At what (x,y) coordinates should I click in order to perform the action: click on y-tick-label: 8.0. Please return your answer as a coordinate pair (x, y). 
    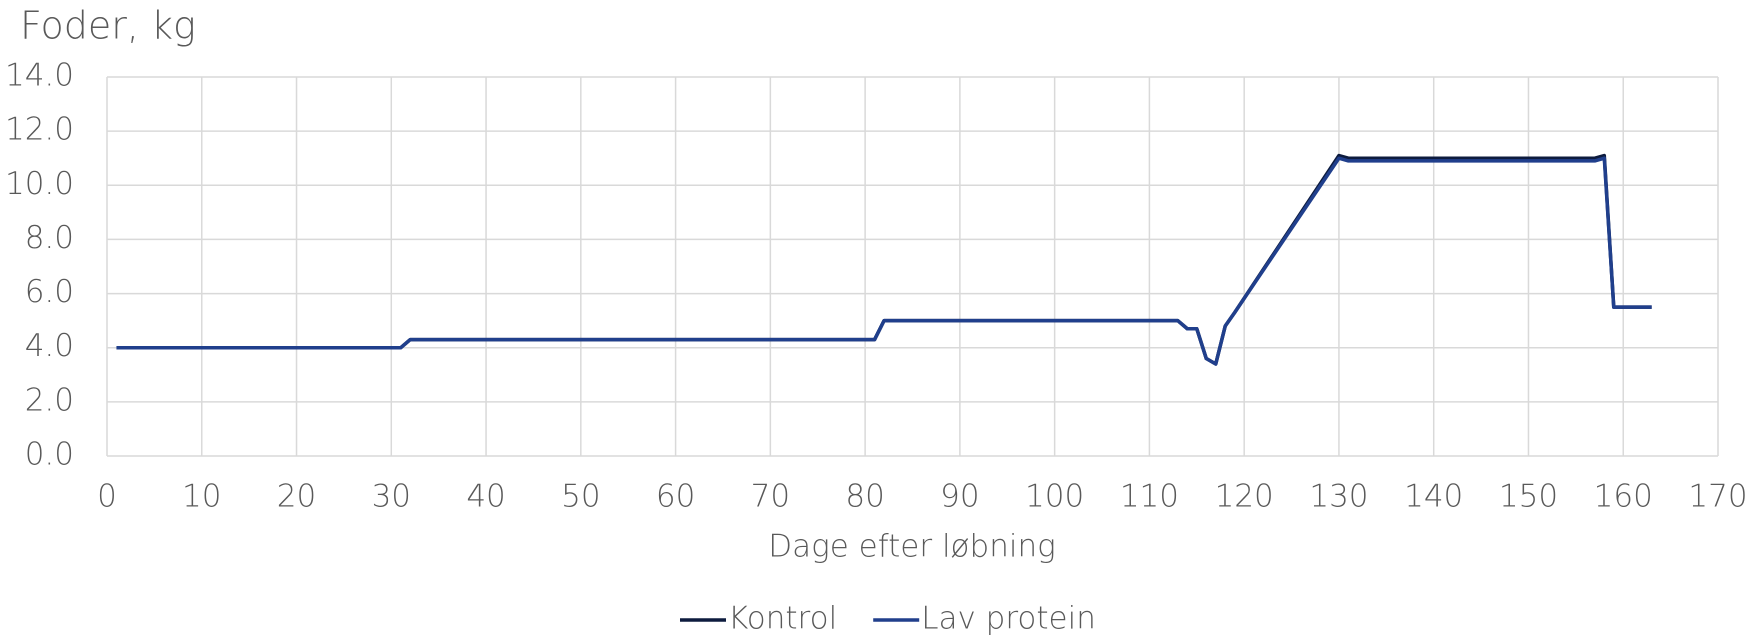
    Looking at the image, I should click on (49, 238).